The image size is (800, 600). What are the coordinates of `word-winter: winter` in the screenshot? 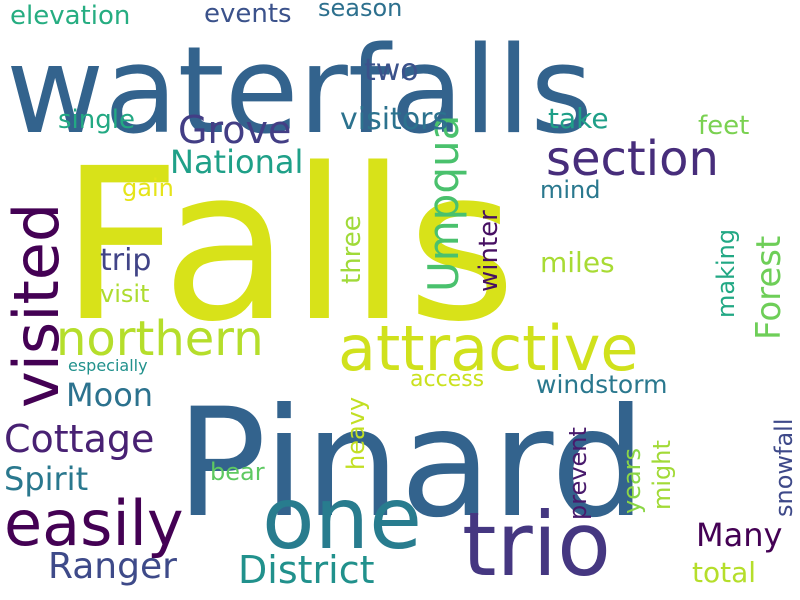 It's located at (489, 251).